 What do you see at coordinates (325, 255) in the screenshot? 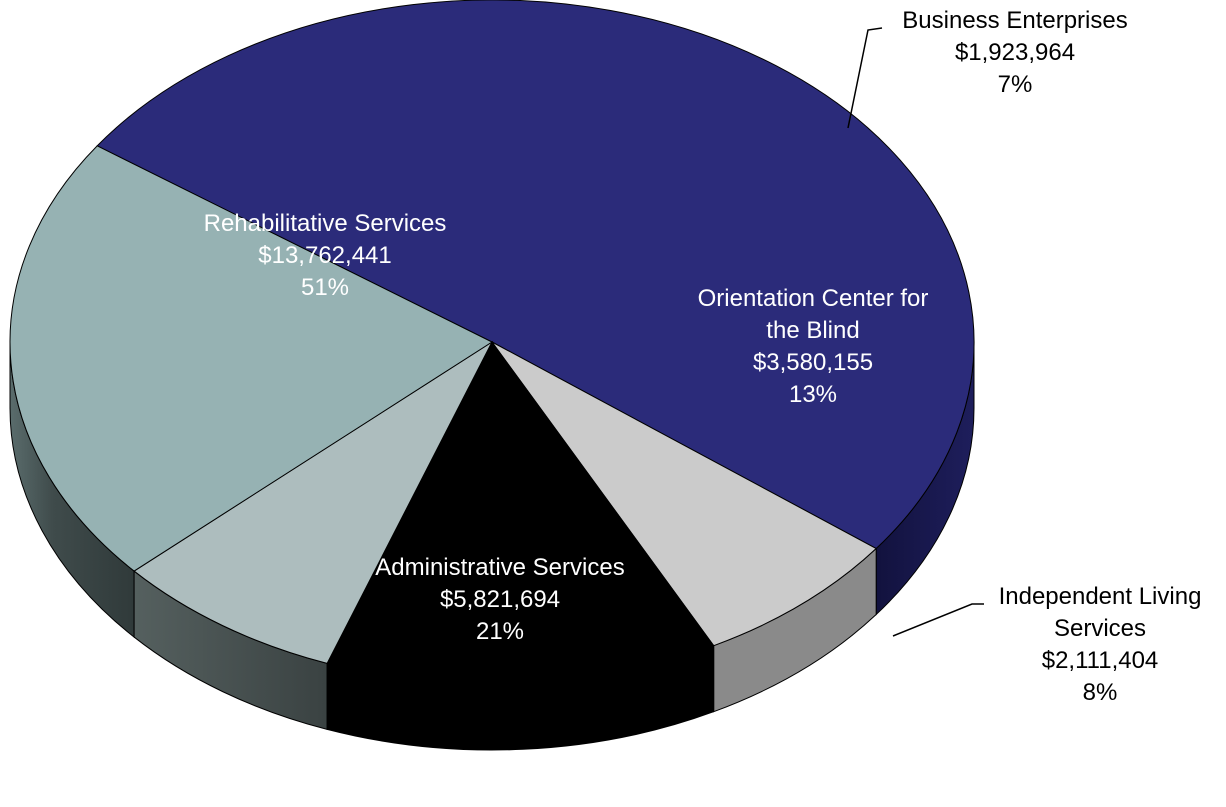
I see `data-label-rehabilitative-services: Rehabilitative Services $13,762,441 51%` at bounding box center [325, 255].